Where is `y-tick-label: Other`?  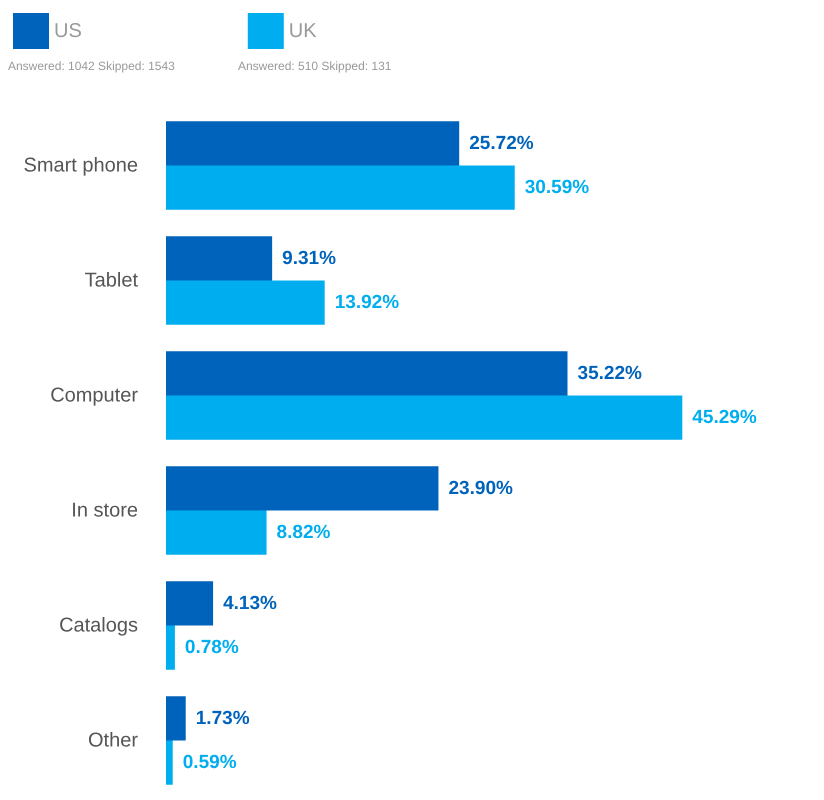
y-tick-label: Other is located at coordinates (113, 741).